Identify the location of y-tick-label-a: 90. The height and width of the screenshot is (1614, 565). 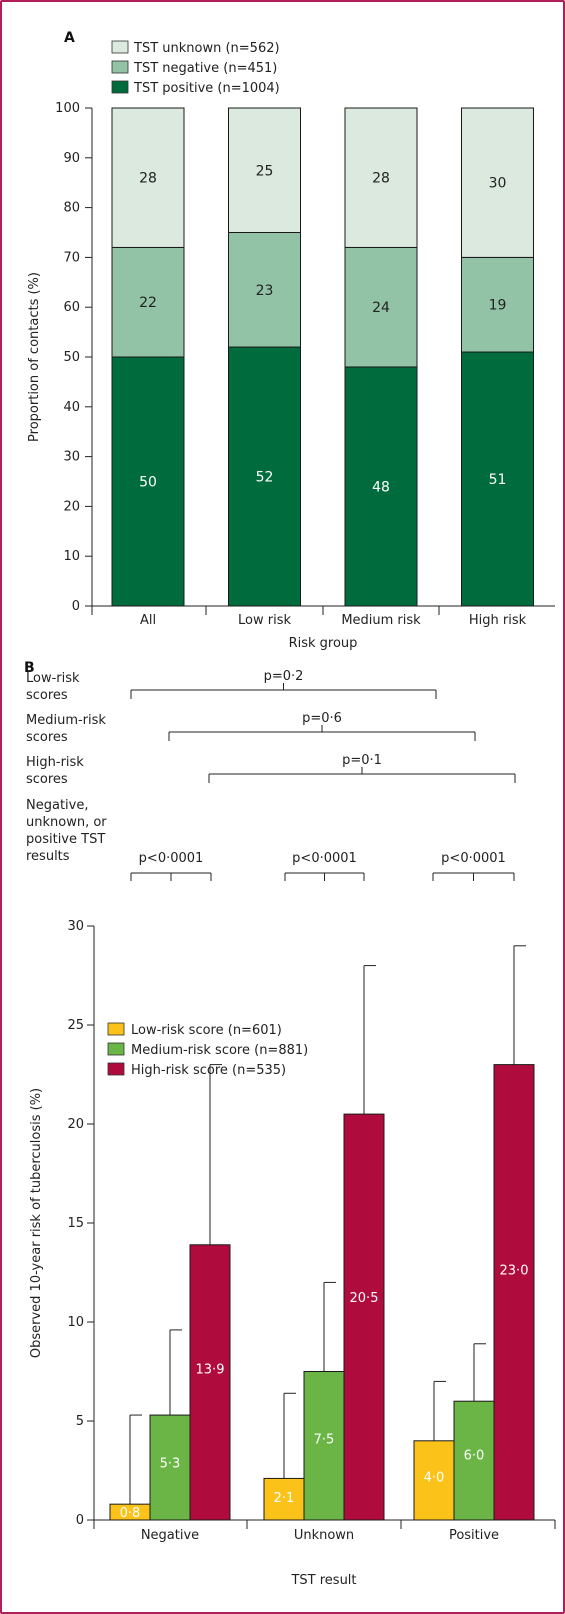
(71, 158).